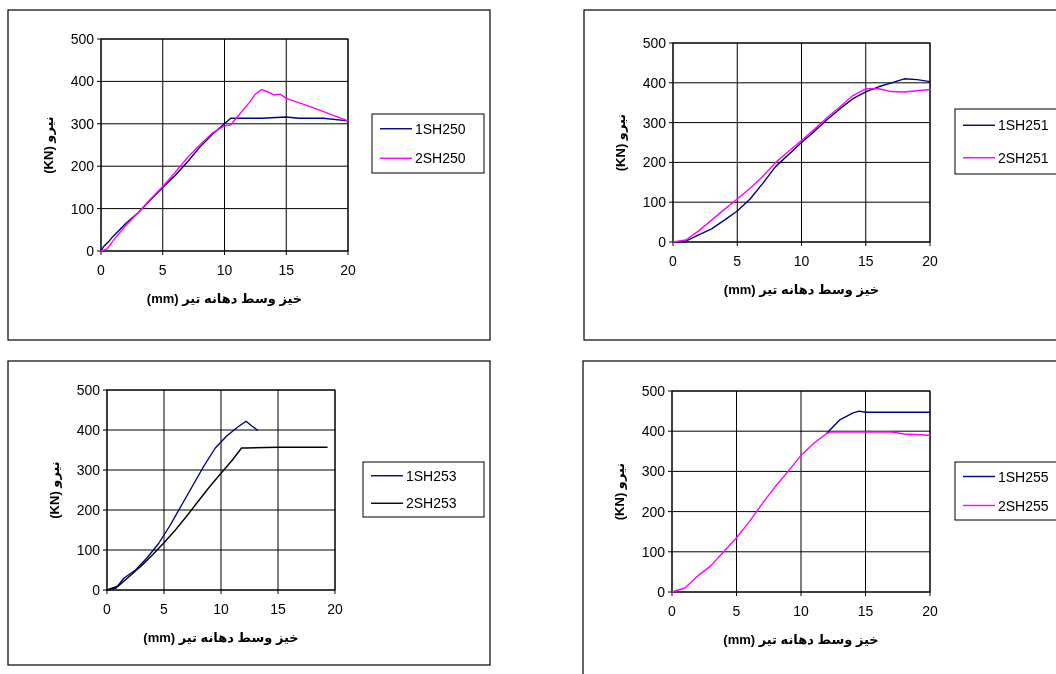 The width and height of the screenshot is (1056, 674). Describe the element at coordinates (431, 503) in the screenshot. I see `legend-label: 2SH253` at that location.